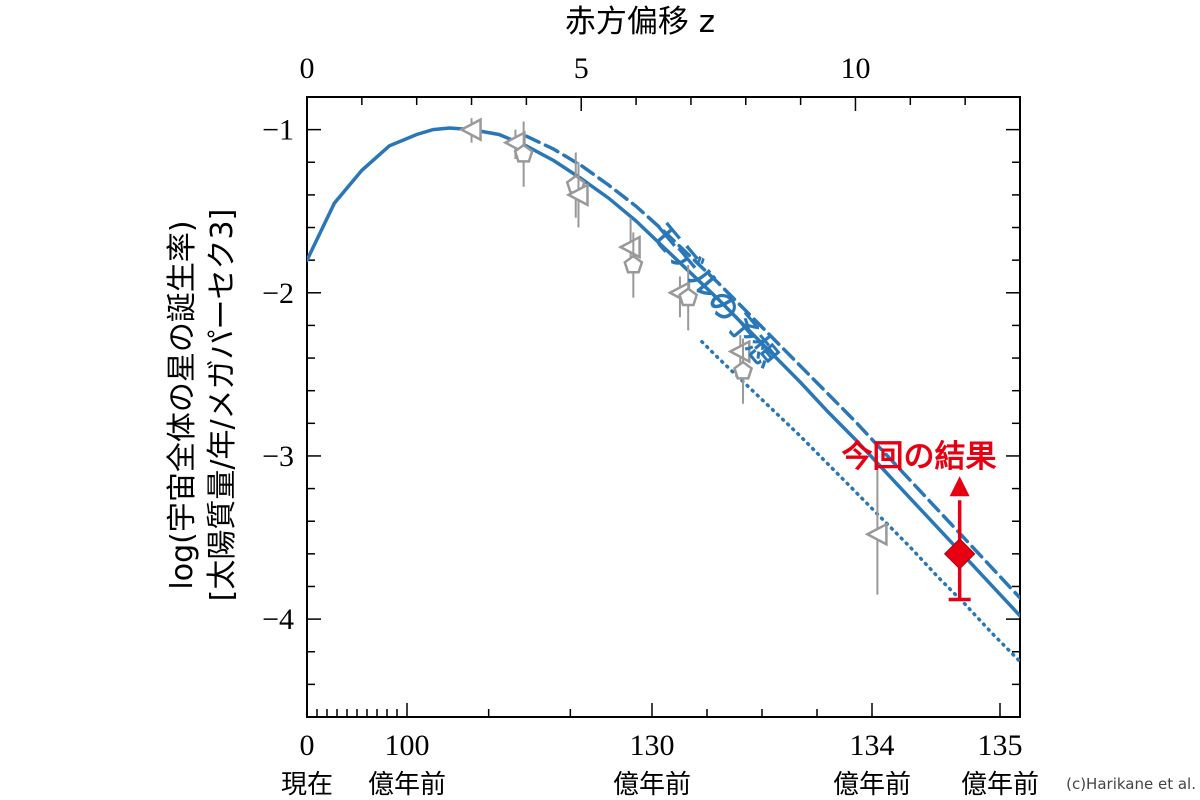  I want to click on top-axis-title: 赤方偏移 z, so click(640, 22).